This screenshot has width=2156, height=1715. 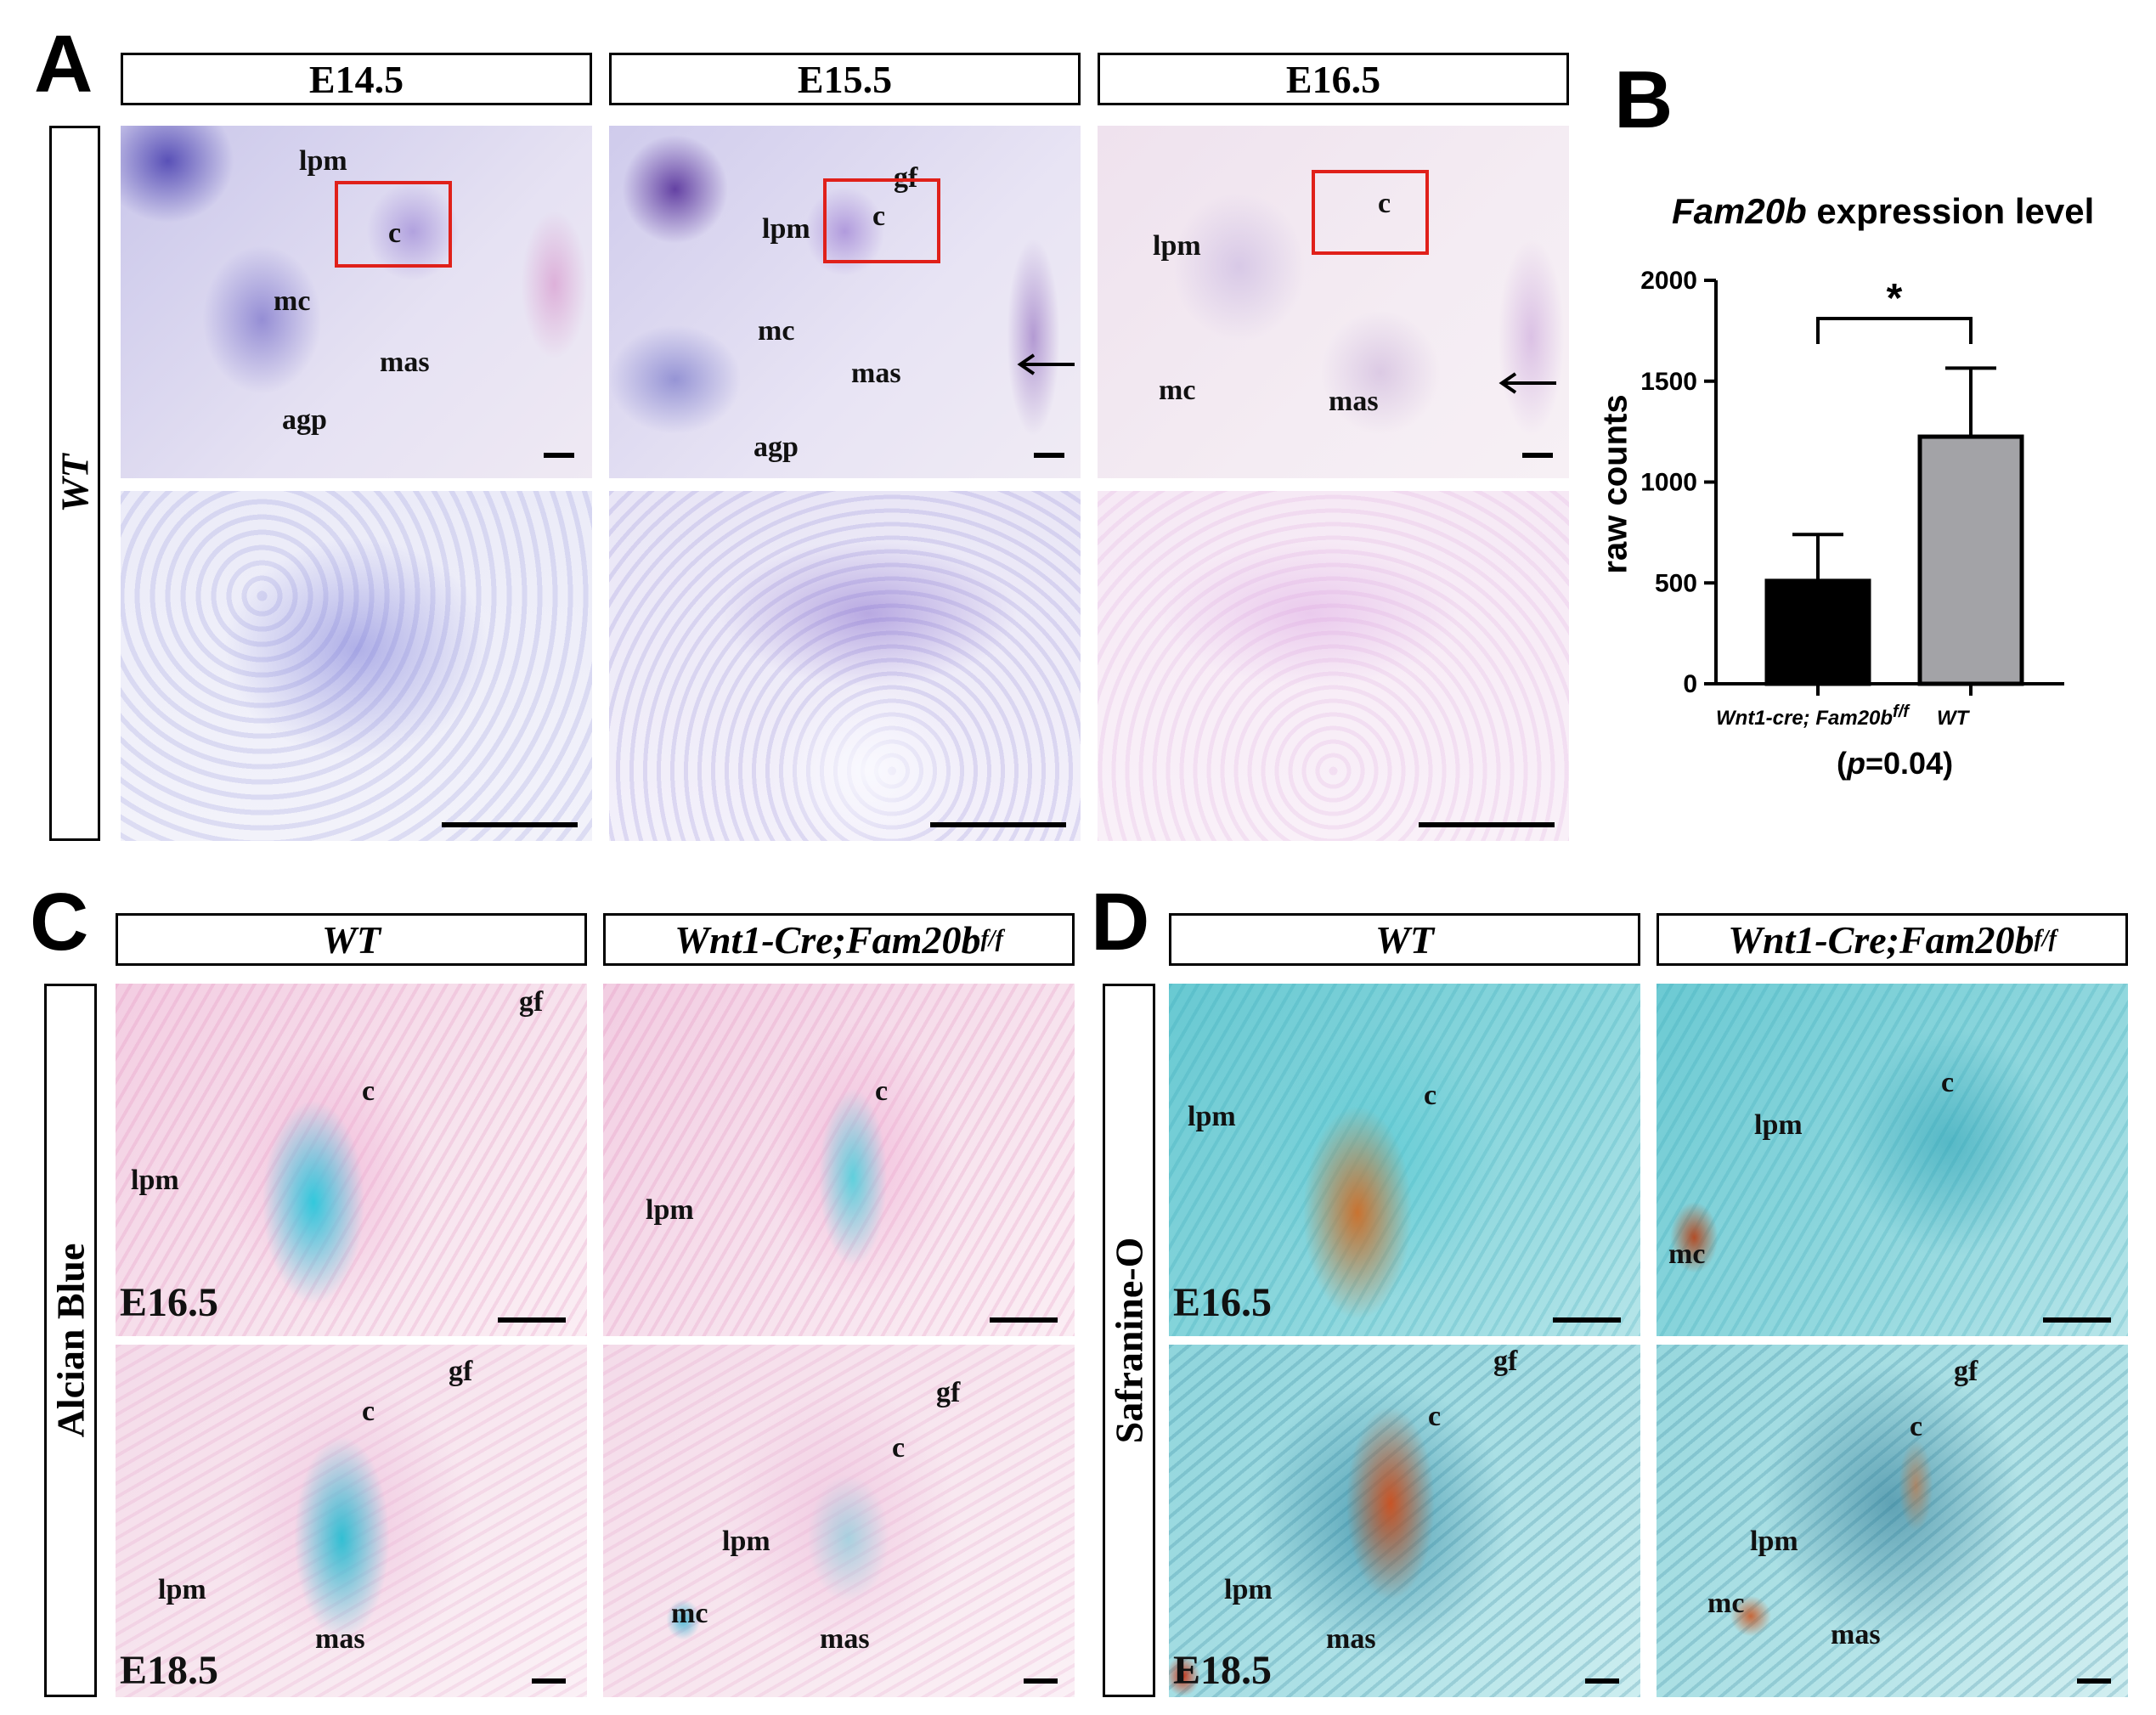 I want to click on ish-e15-overview: gf lpm c mc mas agp, so click(x=845, y=302).